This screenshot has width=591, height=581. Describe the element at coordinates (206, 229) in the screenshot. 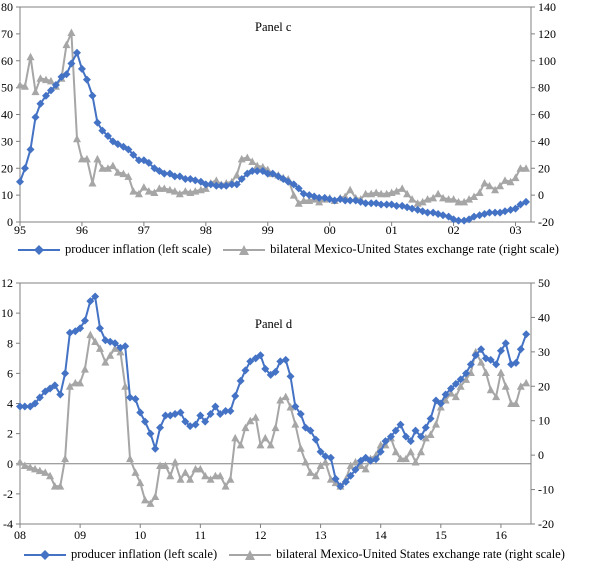

I see `x-tick-label: 98` at that location.